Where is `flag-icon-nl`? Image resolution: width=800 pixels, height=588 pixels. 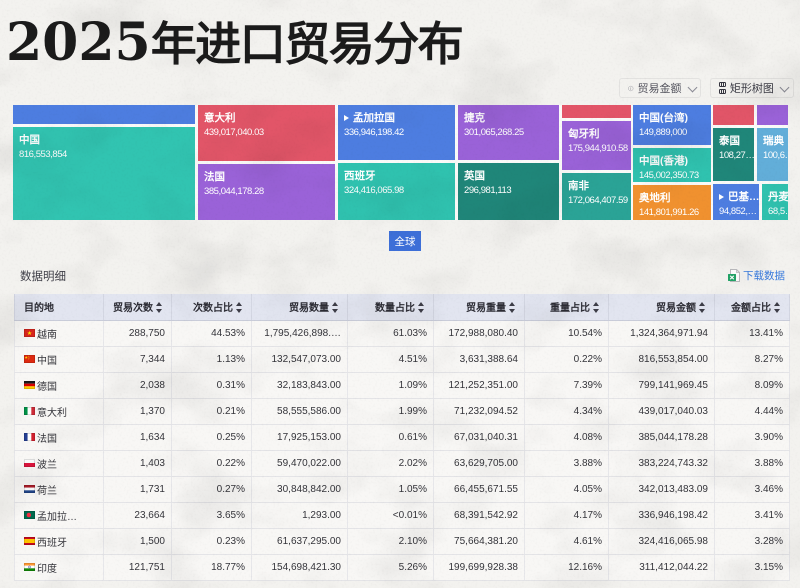 flag-icon-nl is located at coordinates (29, 489).